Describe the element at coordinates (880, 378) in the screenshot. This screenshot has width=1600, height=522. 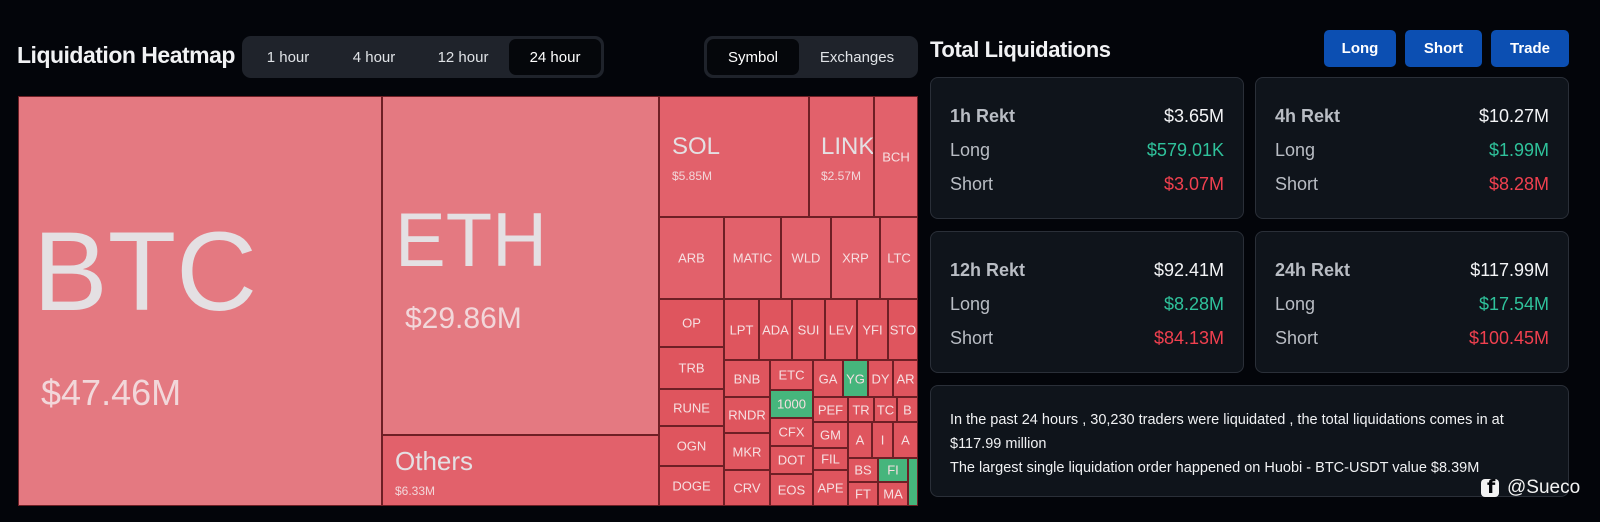
I see `tile-dy: DY` at that location.